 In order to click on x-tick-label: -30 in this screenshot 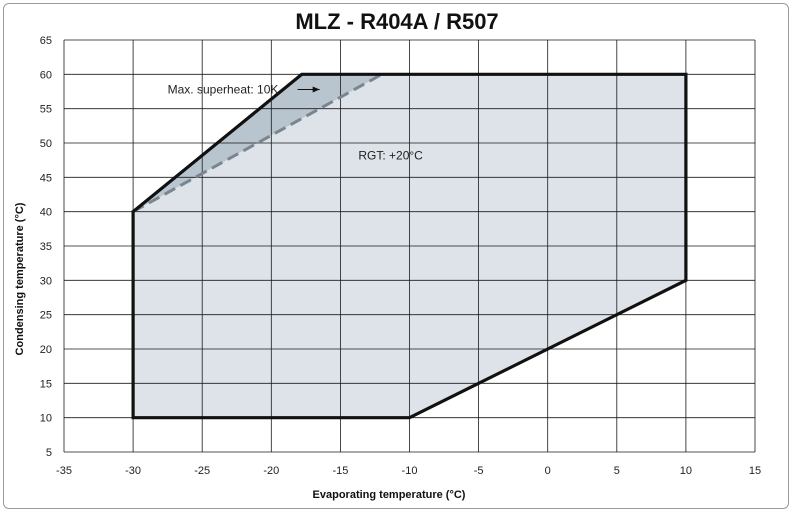, I will do `click(133, 471)`.